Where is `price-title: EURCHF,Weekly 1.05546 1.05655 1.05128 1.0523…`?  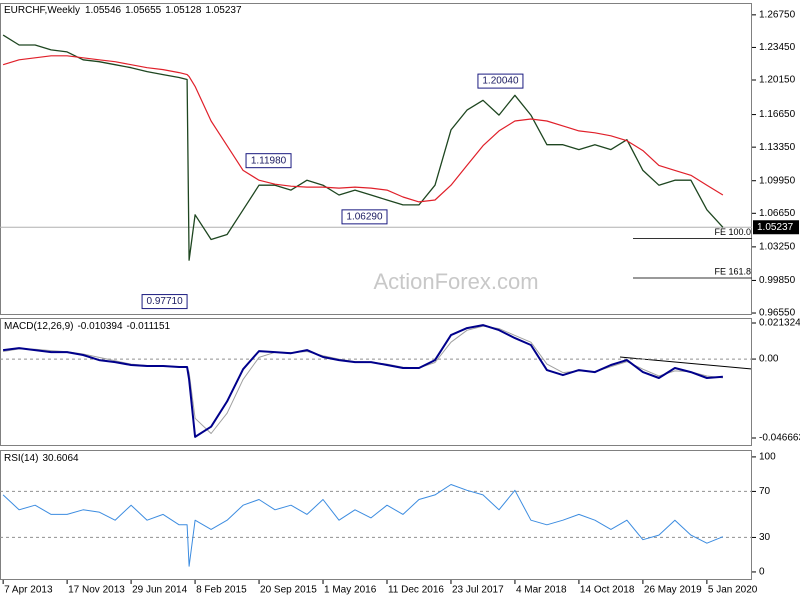
price-title: EURCHF,Weekly 1.05546 1.05655 1.05128 1.0523… is located at coordinates (123, 10).